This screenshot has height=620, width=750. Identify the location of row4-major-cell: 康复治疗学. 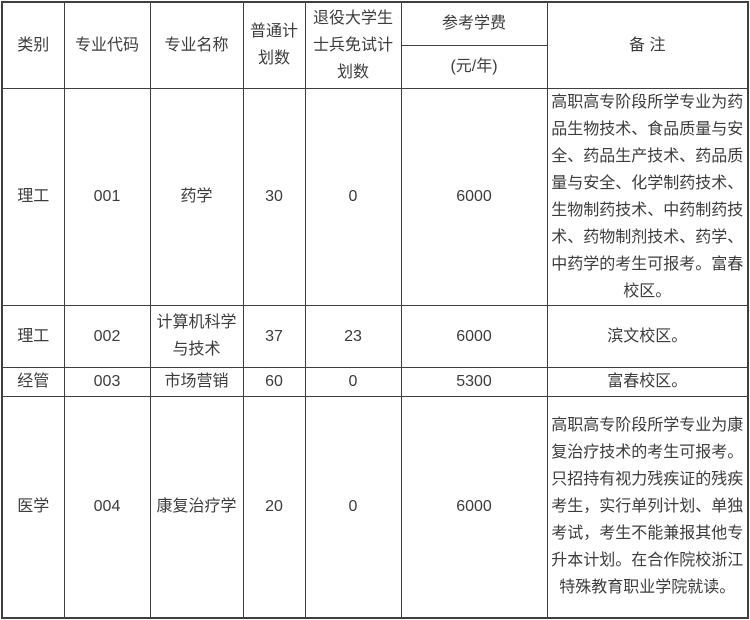
(196, 507).